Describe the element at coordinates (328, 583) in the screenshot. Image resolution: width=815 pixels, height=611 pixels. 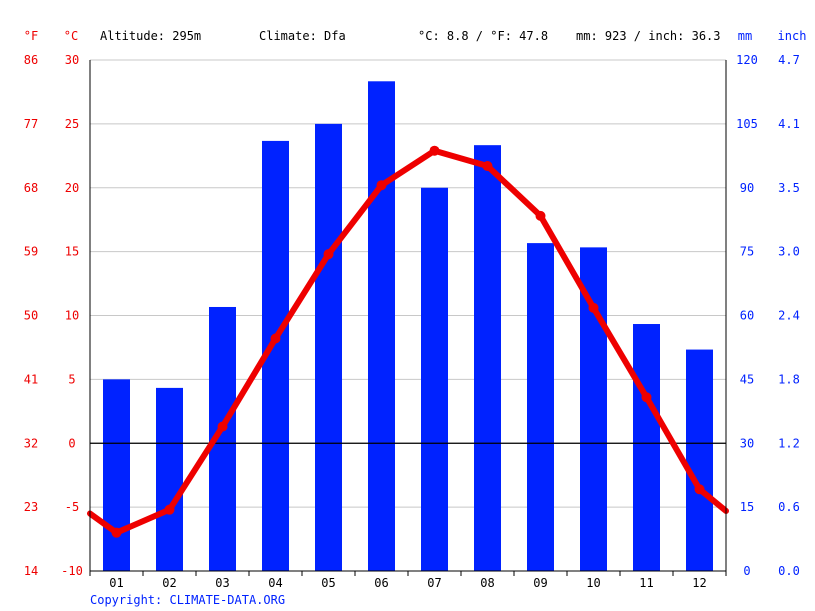
I see `month-tick-label: 05` at that location.